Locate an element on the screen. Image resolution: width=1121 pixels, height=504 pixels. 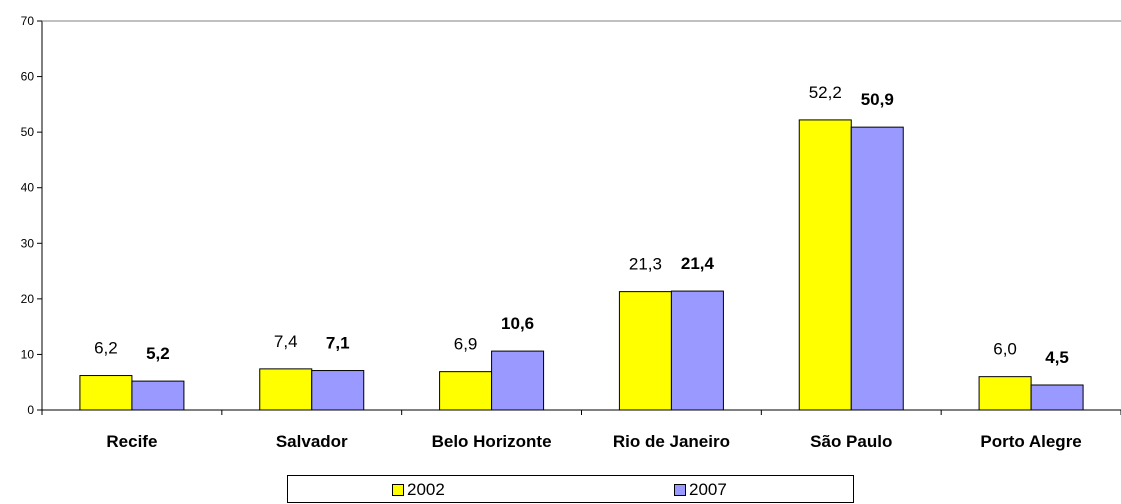
data-label-2007-recife: 5,2 is located at coordinates (158, 353).